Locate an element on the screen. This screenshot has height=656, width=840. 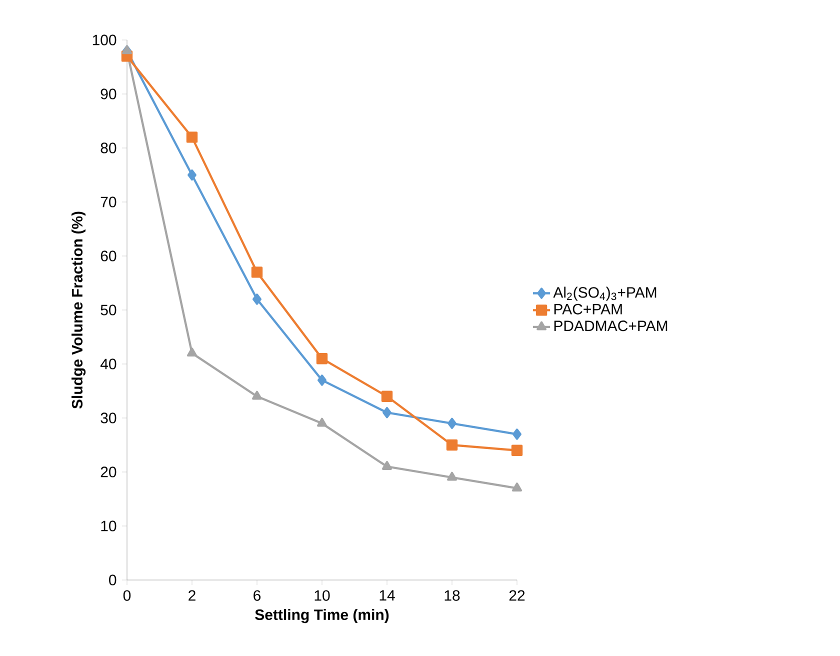
x-tick-label: 0 is located at coordinates (127, 595).